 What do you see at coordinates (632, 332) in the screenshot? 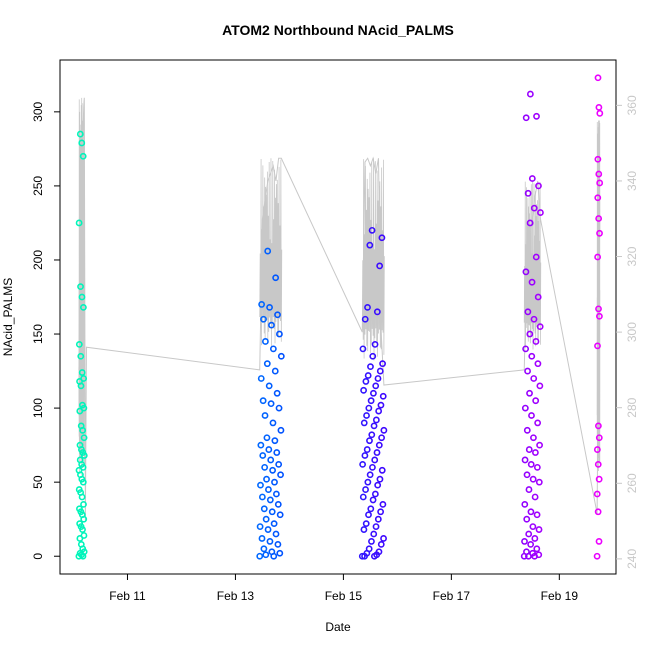
I see `y2-tick-label: 300` at bounding box center [632, 332].